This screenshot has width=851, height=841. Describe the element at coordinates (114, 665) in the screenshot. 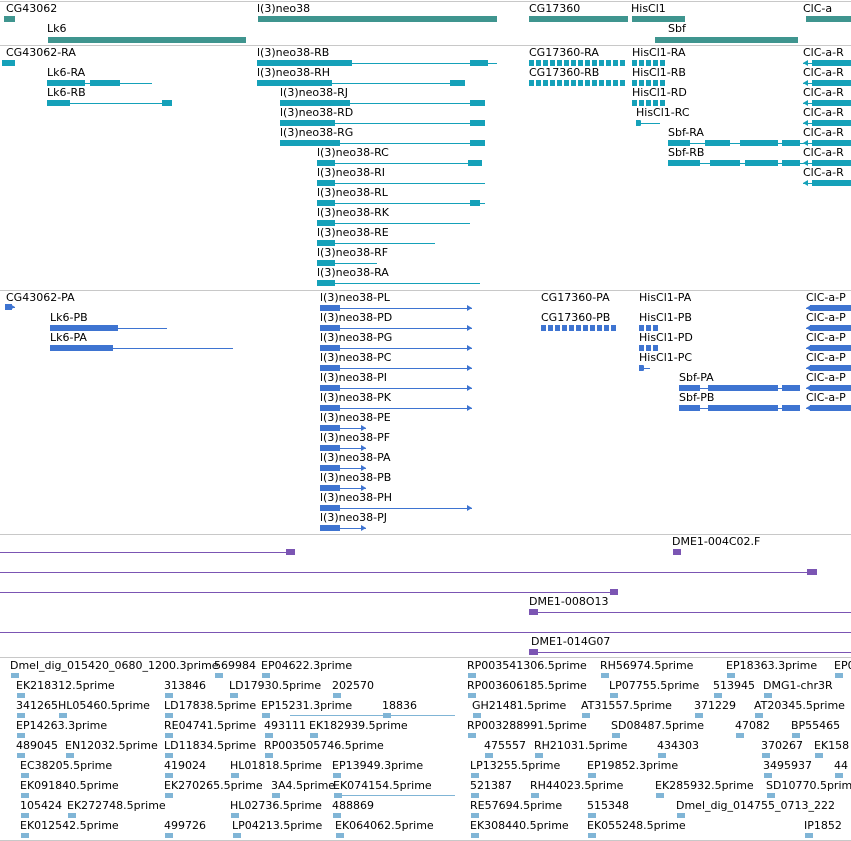

I see `est-label: Dmel_dig_015420_0680_1200.3prime` at that location.